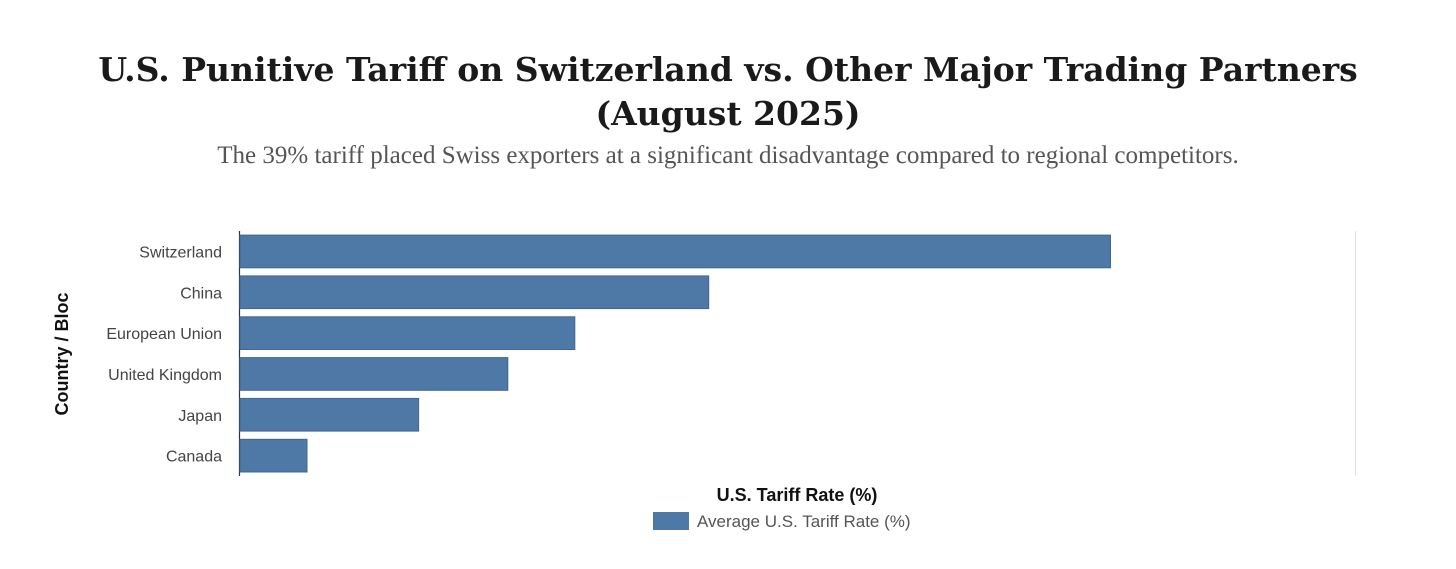 The image size is (1456, 569). Describe the element at coordinates (201, 293) in the screenshot. I see `category-label: China` at that location.